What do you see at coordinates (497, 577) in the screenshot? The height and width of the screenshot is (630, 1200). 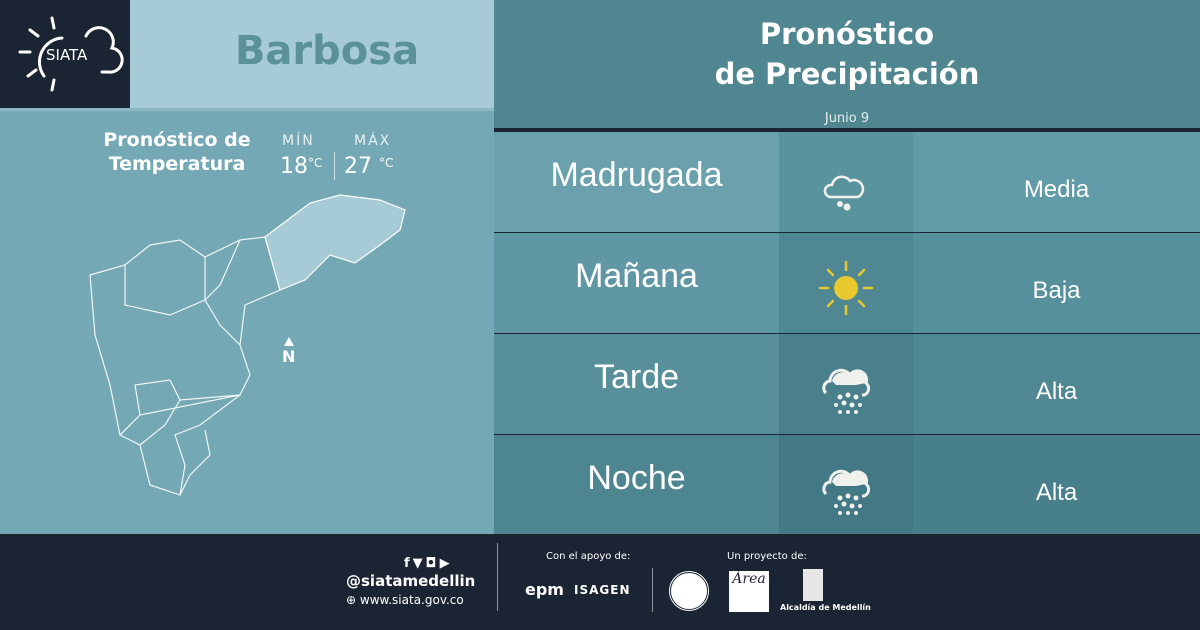 I see `footer-divider` at bounding box center [497, 577].